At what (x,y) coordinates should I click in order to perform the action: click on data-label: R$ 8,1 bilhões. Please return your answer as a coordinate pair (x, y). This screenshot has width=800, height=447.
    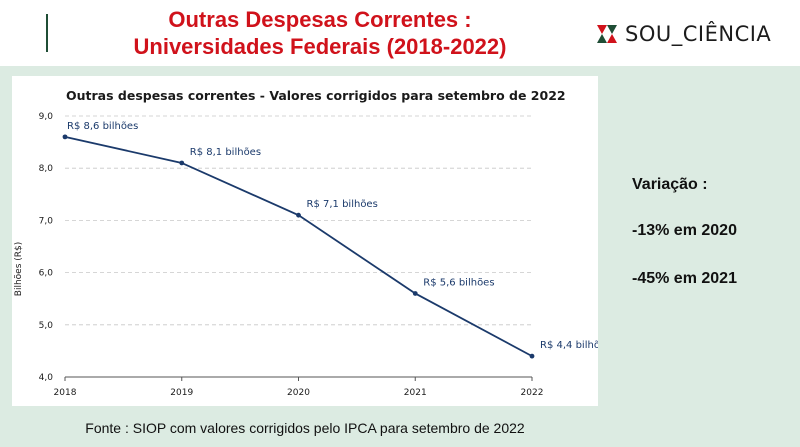
    Looking at the image, I should click on (225, 152).